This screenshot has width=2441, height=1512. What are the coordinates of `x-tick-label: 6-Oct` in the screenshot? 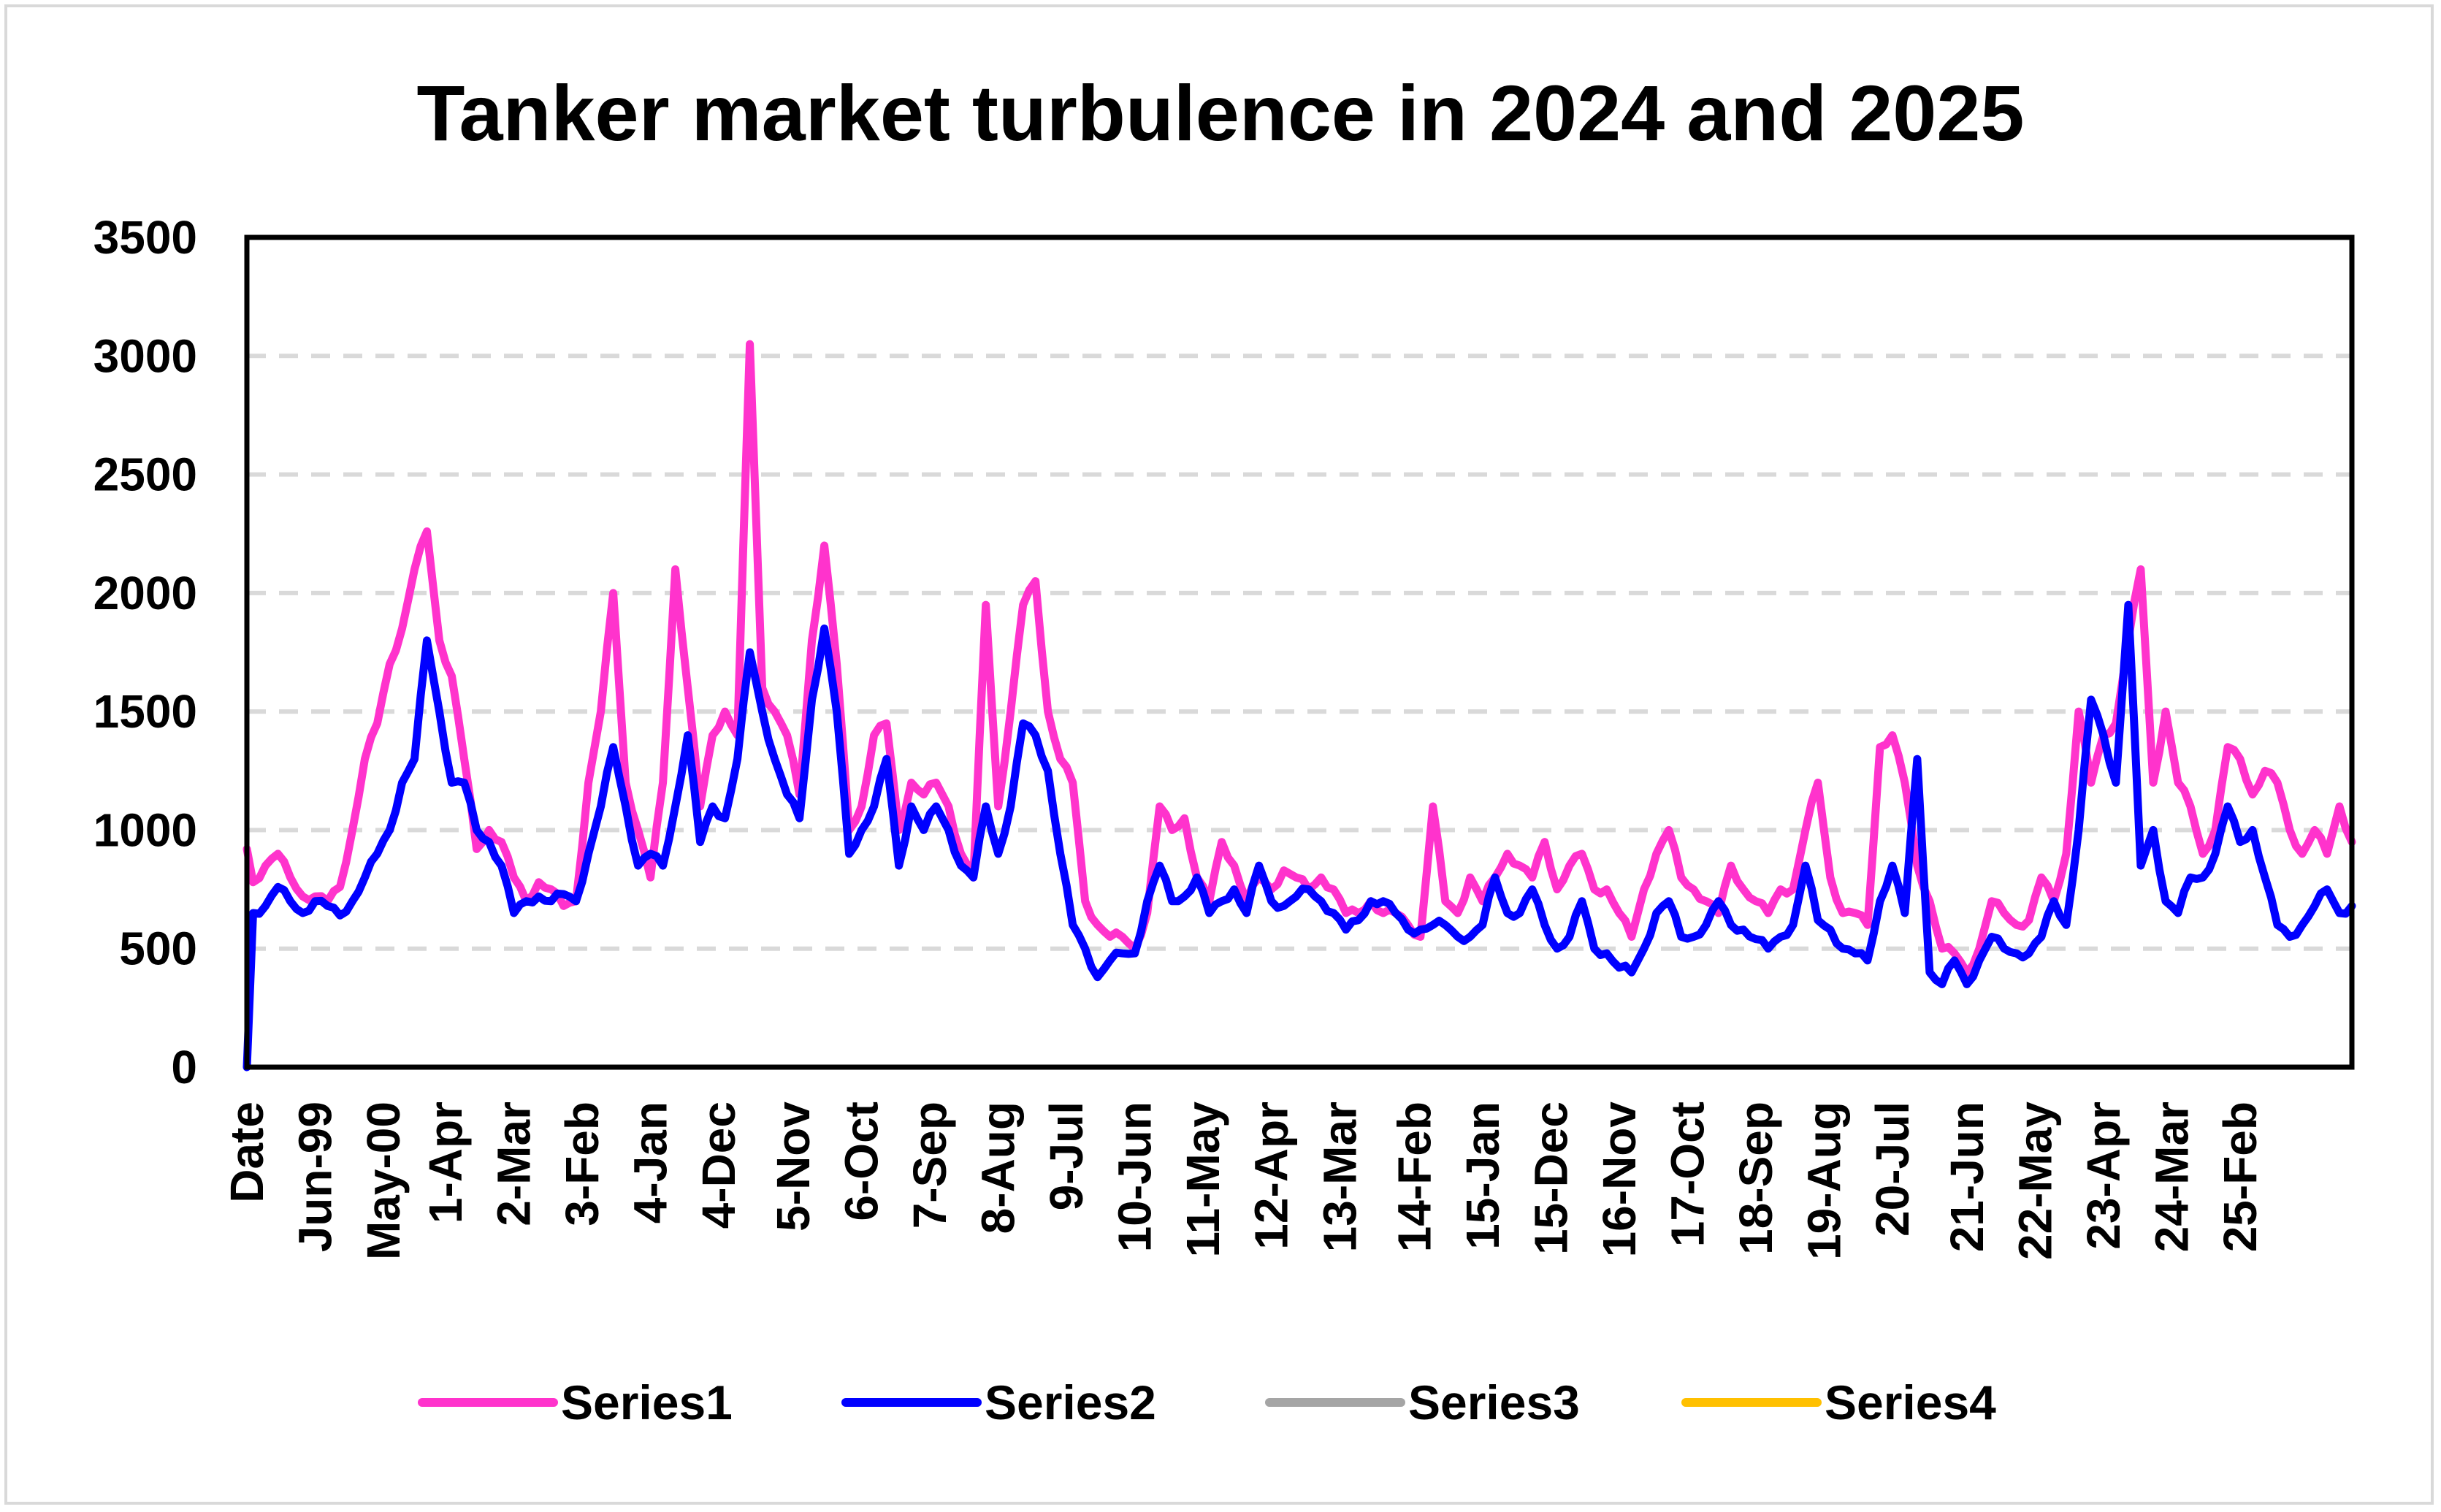 It's located at (862, 1161).